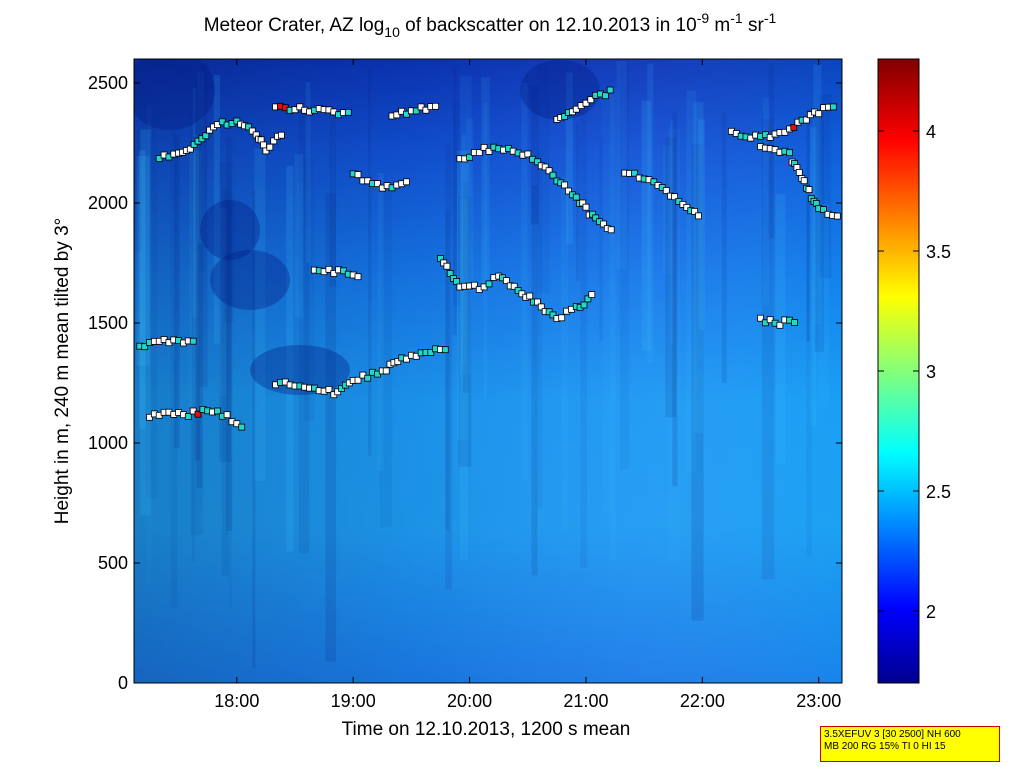 This screenshot has width=1023, height=767. Describe the element at coordinates (108, 203) in the screenshot. I see `y-tick-label: 2000` at that location.